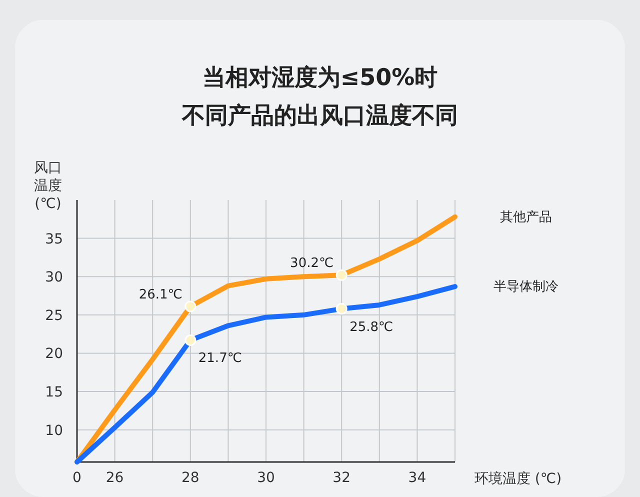  I want to click on x-tick-label: 0, so click(77, 478).